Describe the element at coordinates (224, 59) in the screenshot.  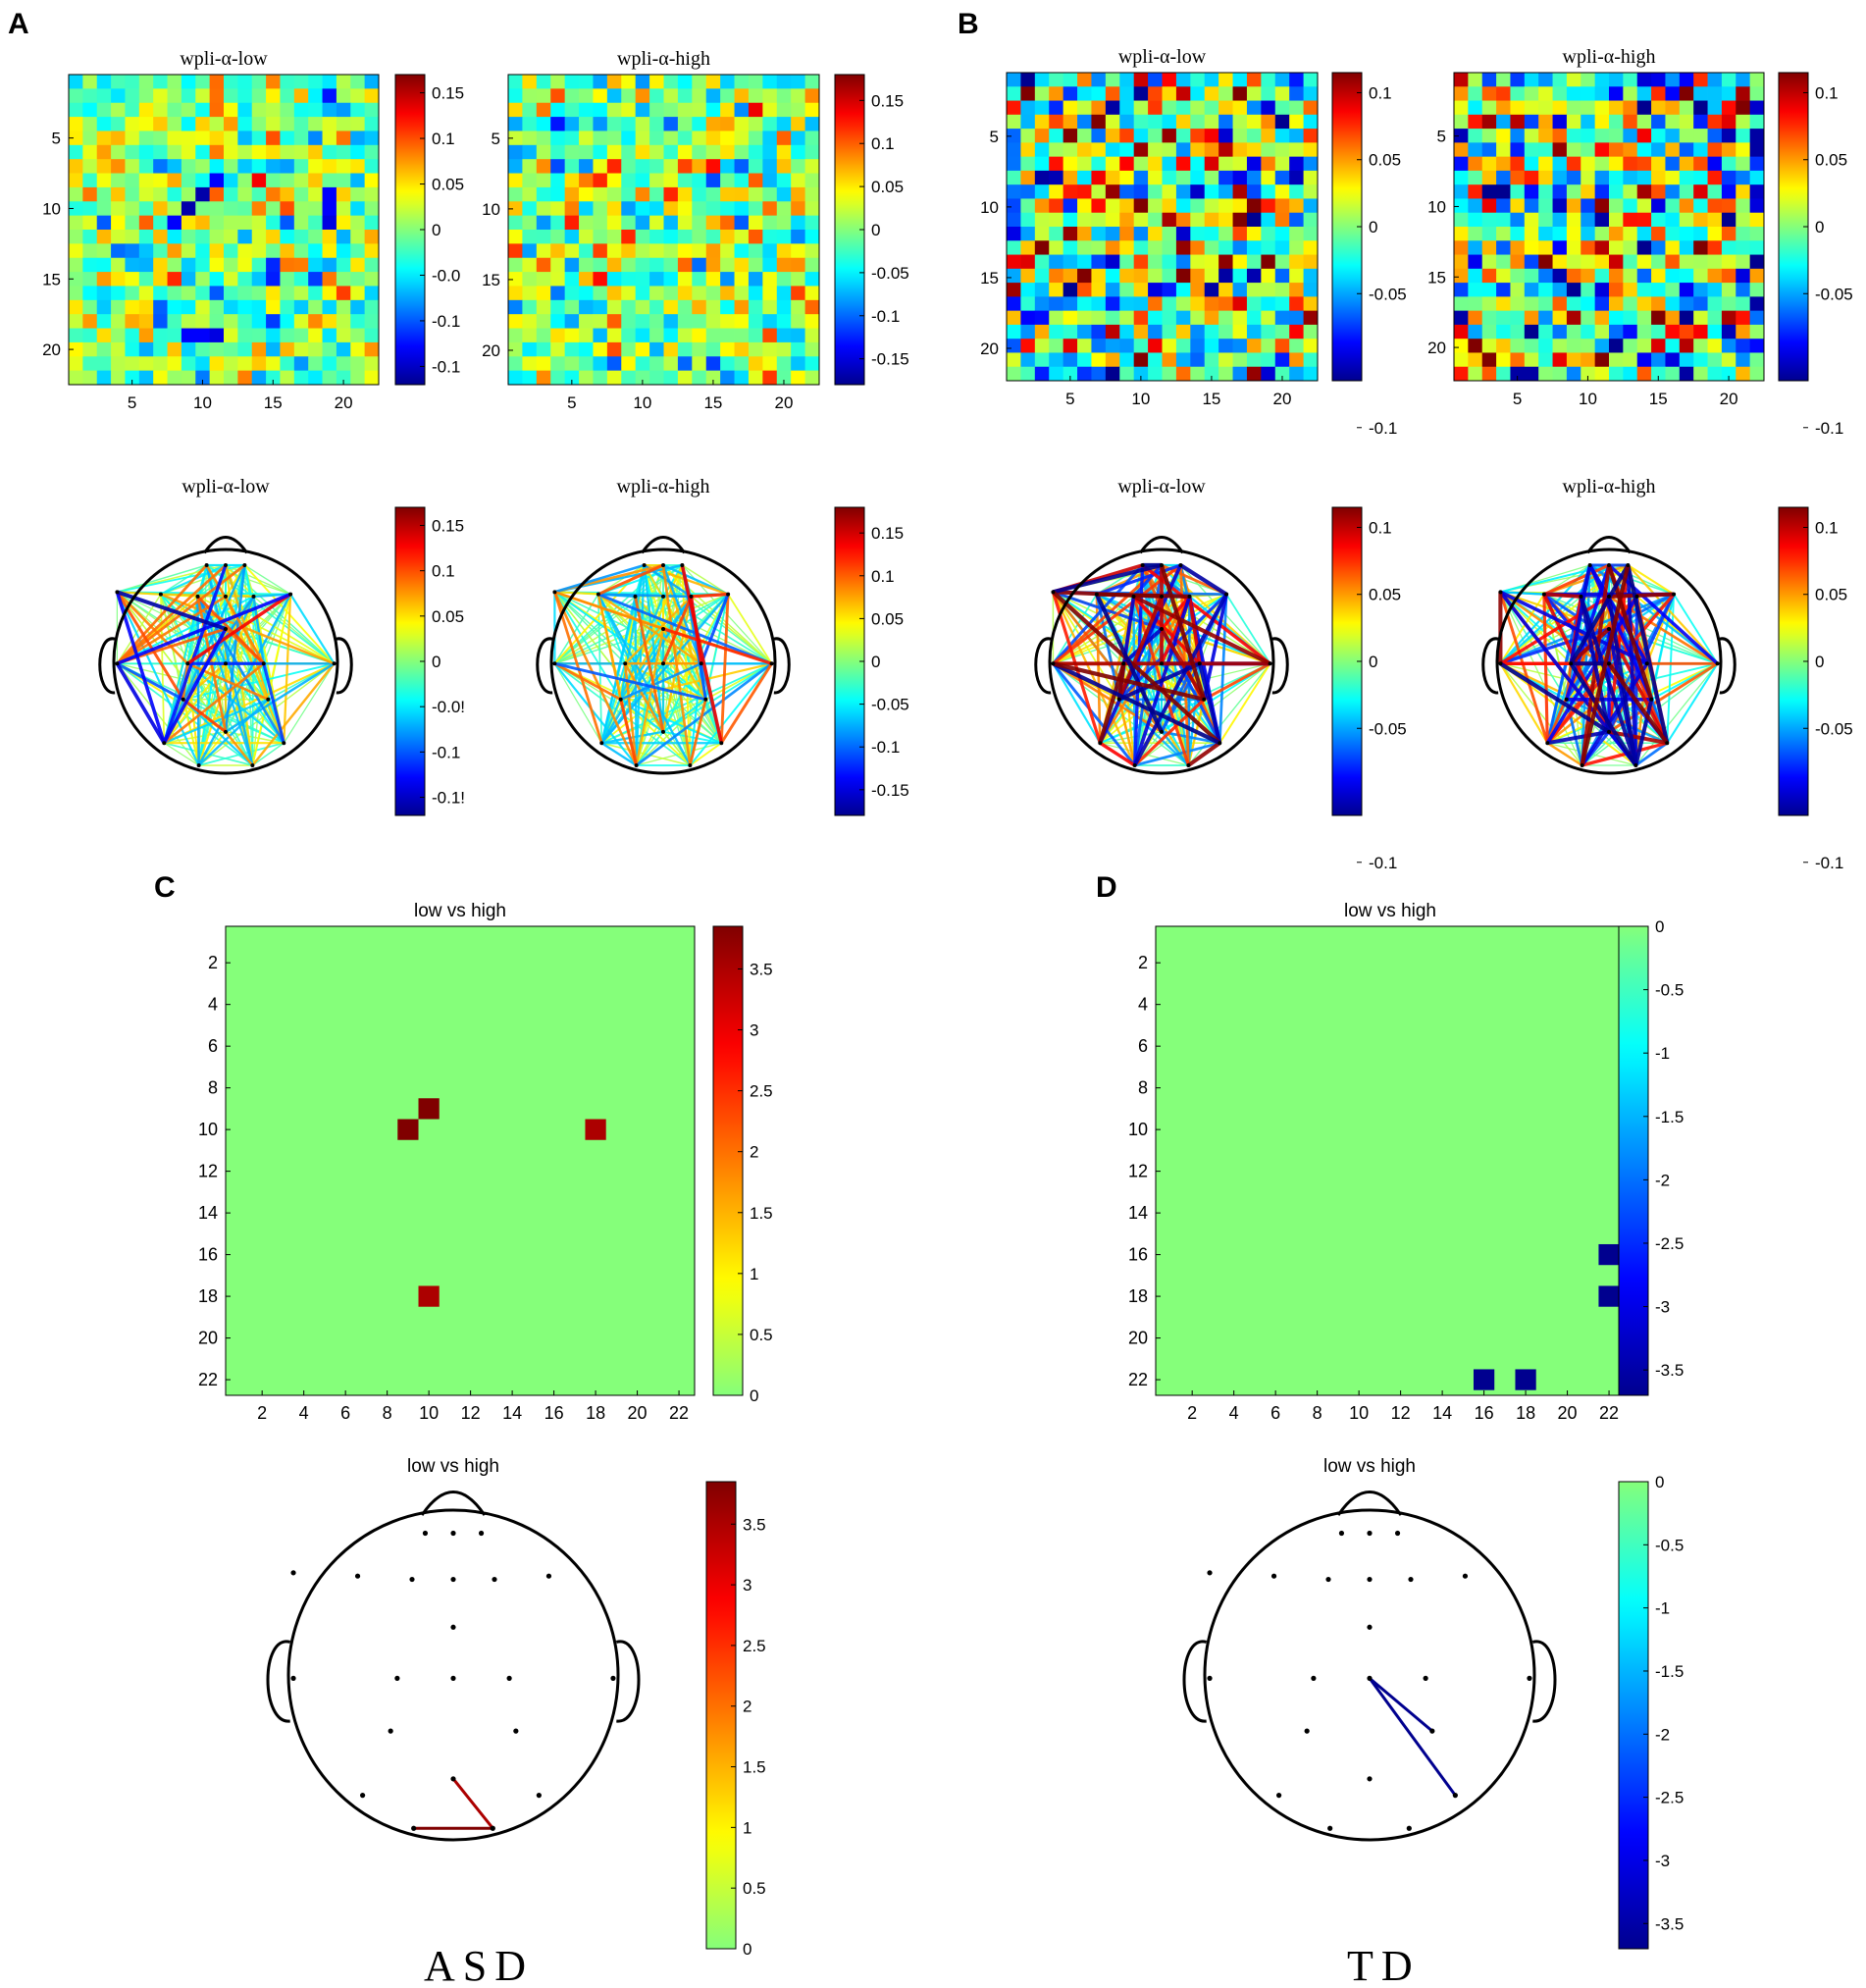
I see `chart-title: wpli-α-low` at that location.